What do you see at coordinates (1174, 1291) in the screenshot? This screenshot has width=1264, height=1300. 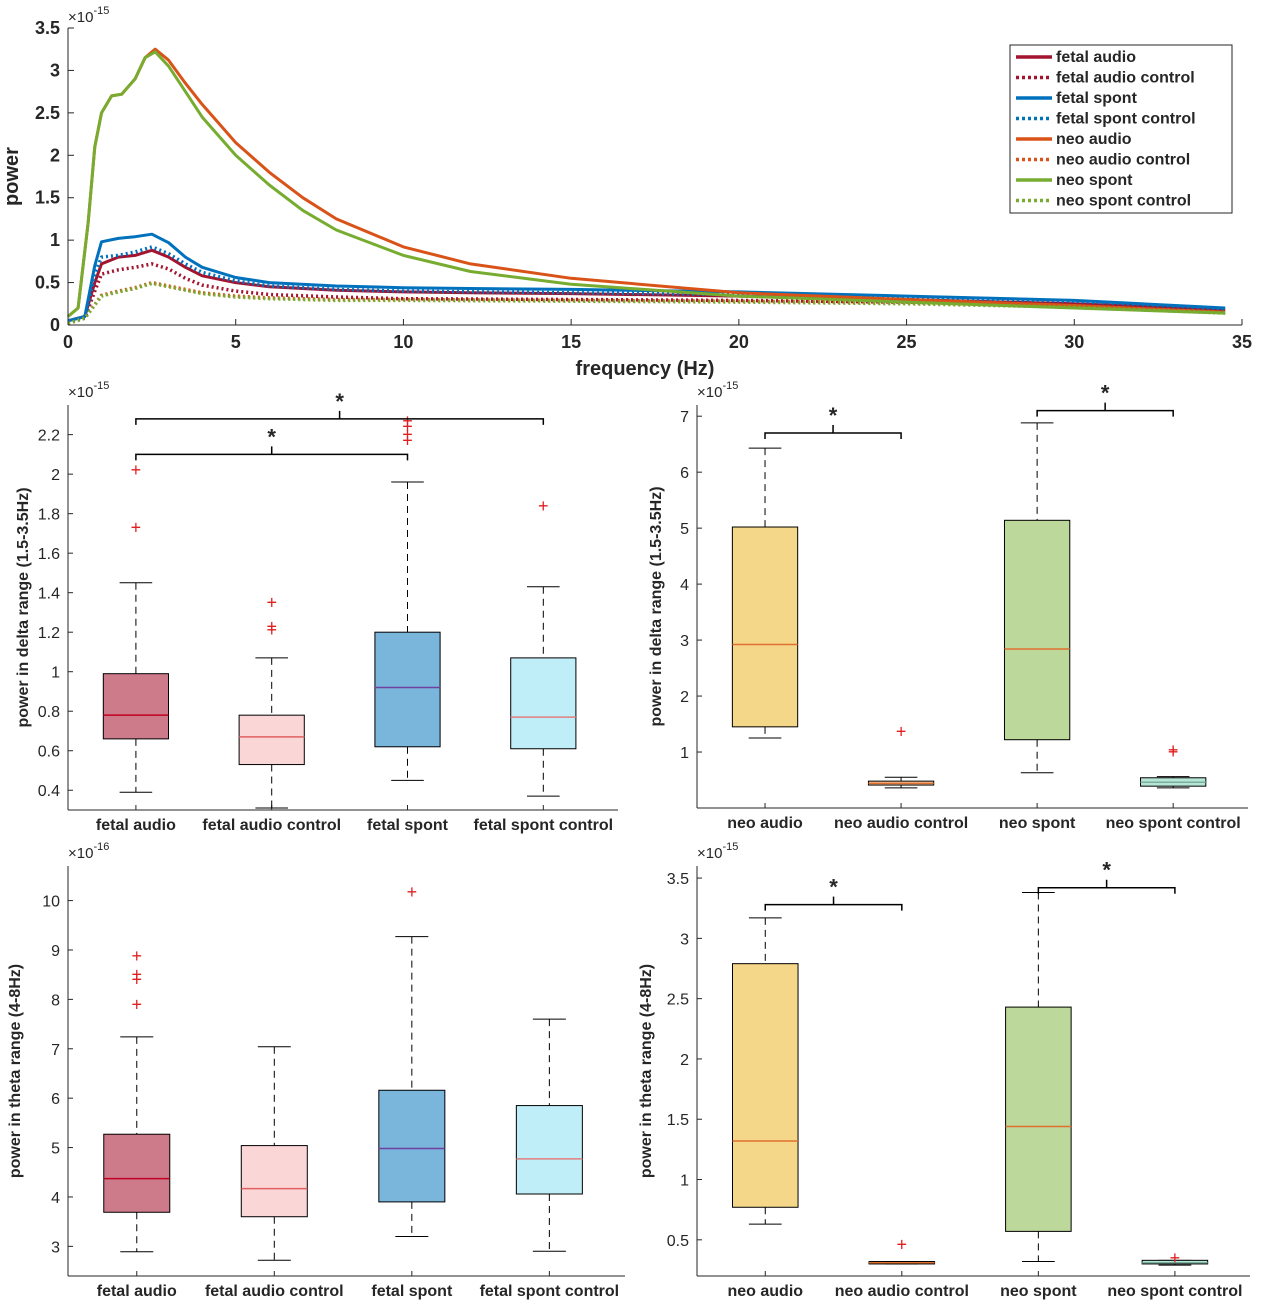 I see `category-label: neo spont control` at bounding box center [1174, 1291].